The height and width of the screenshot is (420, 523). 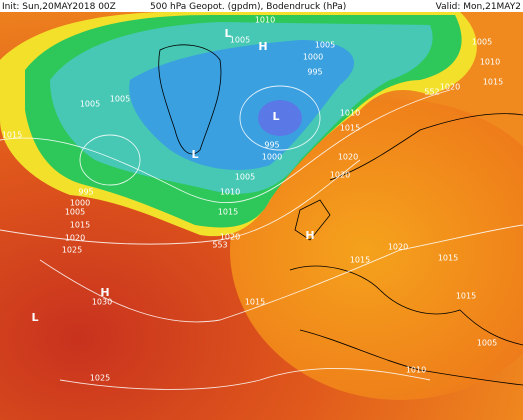 What do you see at coordinates (248, 7) in the screenshot?
I see `map-title: 500 hPa Geopot. (gpdm), Bodendruck (hPa)` at bounding box center [248, 7].